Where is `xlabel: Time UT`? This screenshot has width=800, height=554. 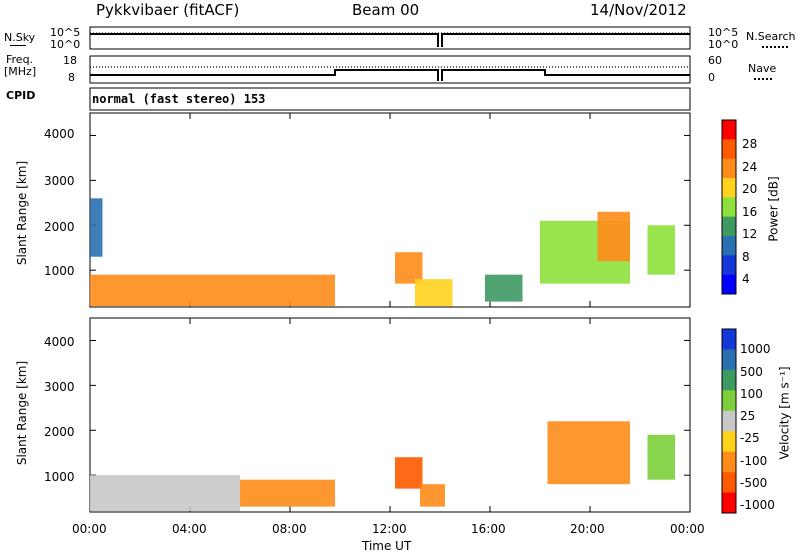 xlabel: Time UT is located at coordinates (387, 546).